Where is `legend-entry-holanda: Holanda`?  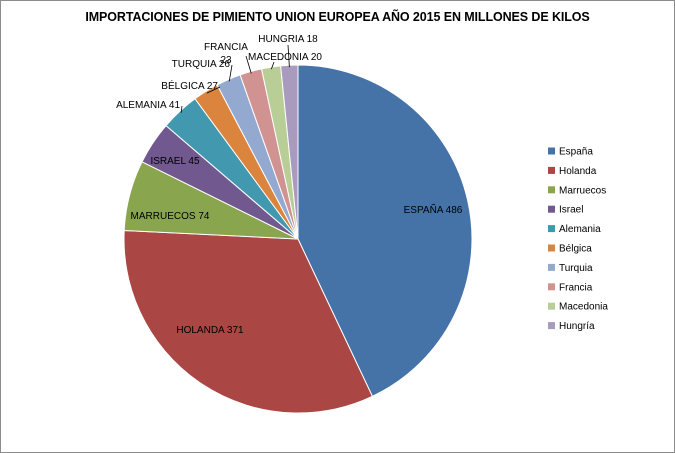
legend-entry-holanda: Holanda is located at coordinates (578, 171).